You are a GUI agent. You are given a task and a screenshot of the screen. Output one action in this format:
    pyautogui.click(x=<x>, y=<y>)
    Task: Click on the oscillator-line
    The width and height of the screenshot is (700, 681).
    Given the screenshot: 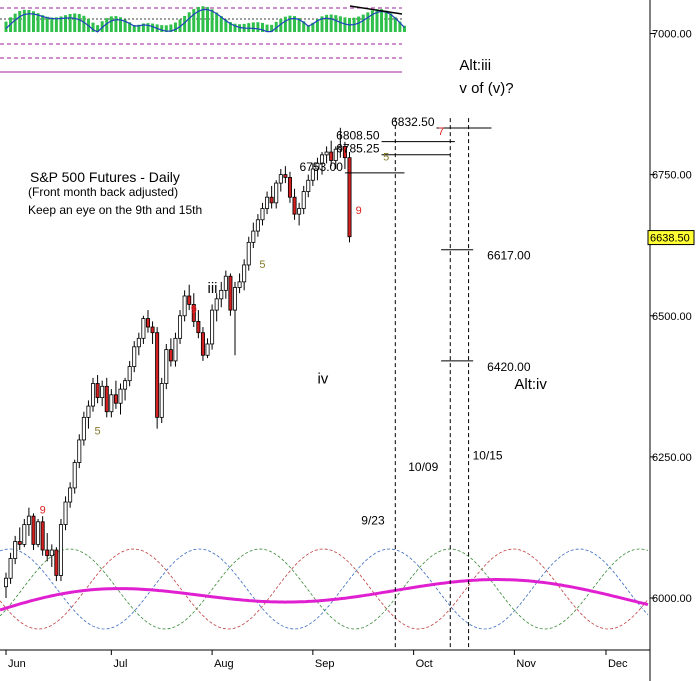 What is the action you would take?
    pyautogui.click(x=205, y=21)
    